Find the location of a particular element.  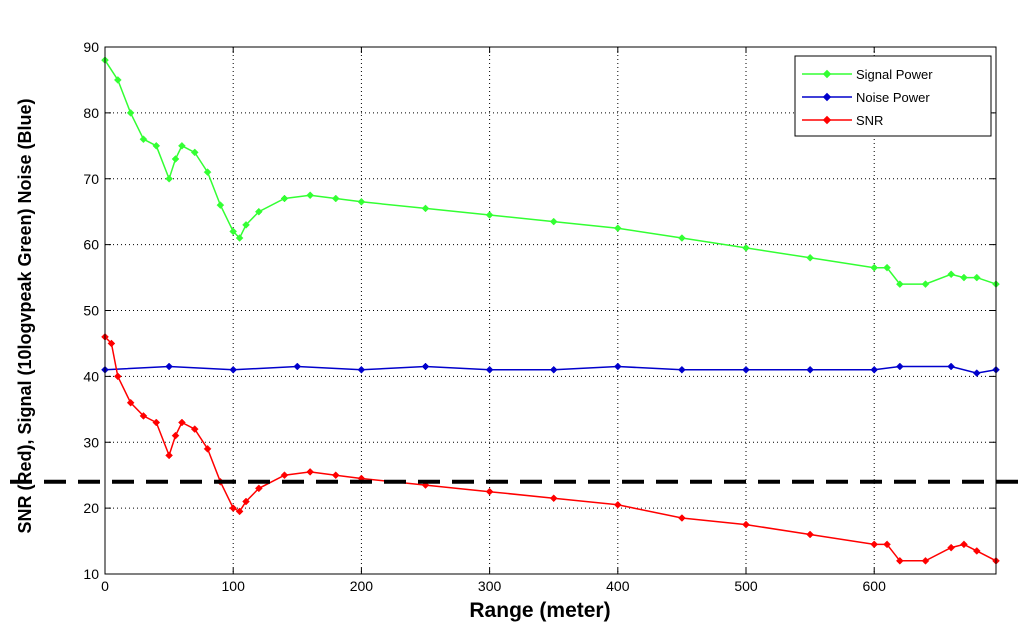

y-tick-label: 50 is located at coordinates (91, 311).